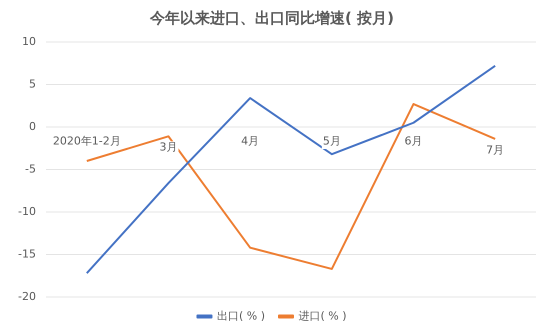  I want to click on y-tick-label: -10, so click(27, 211).